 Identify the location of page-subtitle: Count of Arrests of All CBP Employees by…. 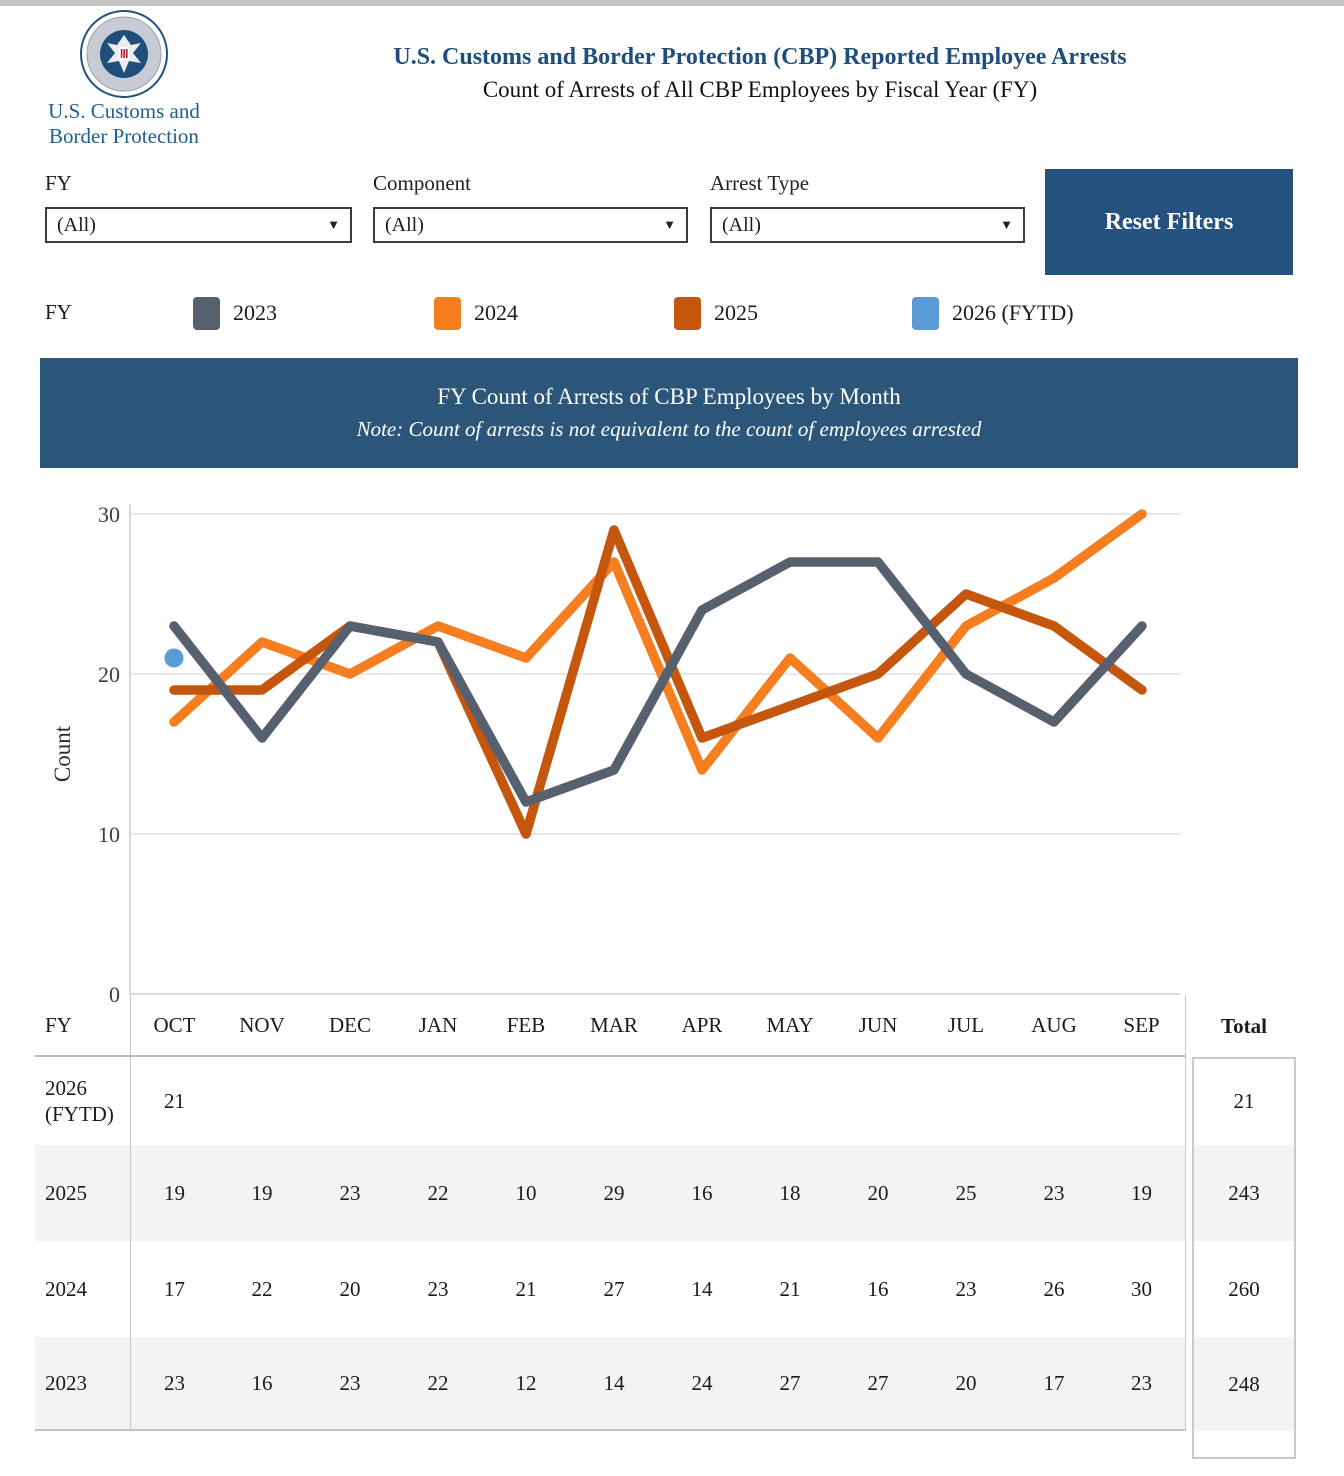
(760, 89).